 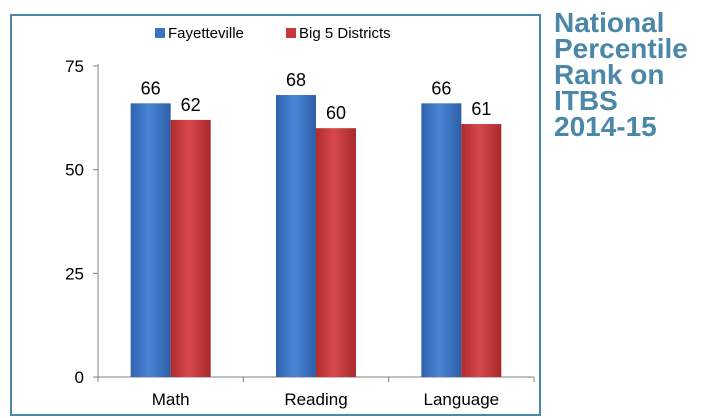 I want to click on side-title-line-1: National, so click(x=609, y=22).